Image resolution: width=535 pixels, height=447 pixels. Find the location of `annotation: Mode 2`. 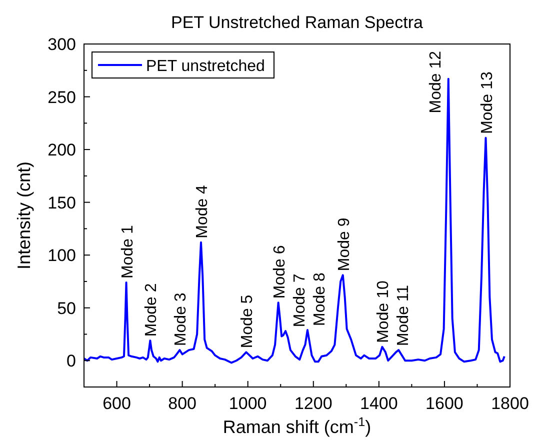

annotation: Mode 2 is located at coordinates (151, 310).